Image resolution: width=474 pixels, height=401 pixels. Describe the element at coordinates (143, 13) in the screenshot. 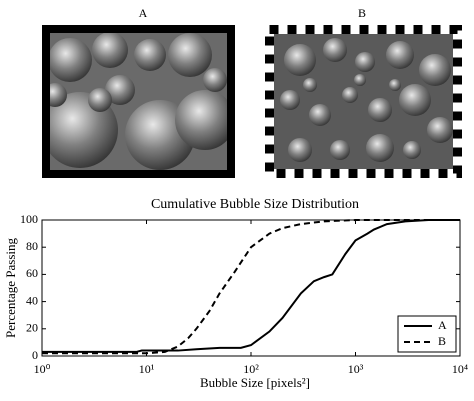

I see `panel-label: A` at that location.